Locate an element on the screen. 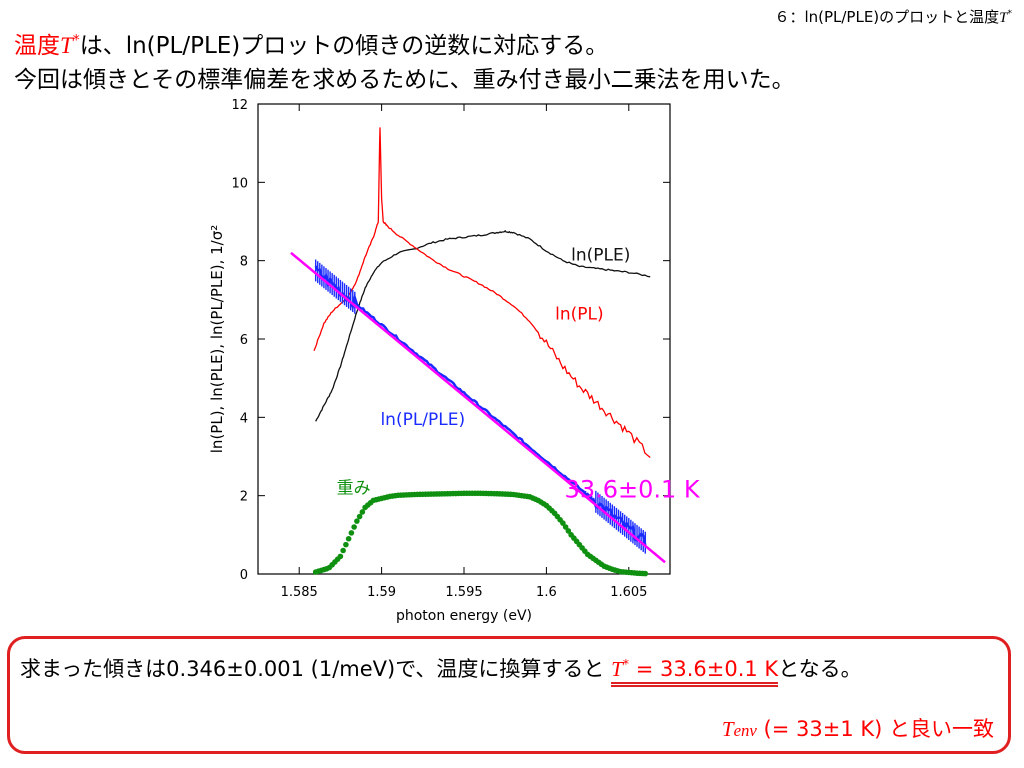  x-tick-label: 1.59 is located at coordinates (381, 592).